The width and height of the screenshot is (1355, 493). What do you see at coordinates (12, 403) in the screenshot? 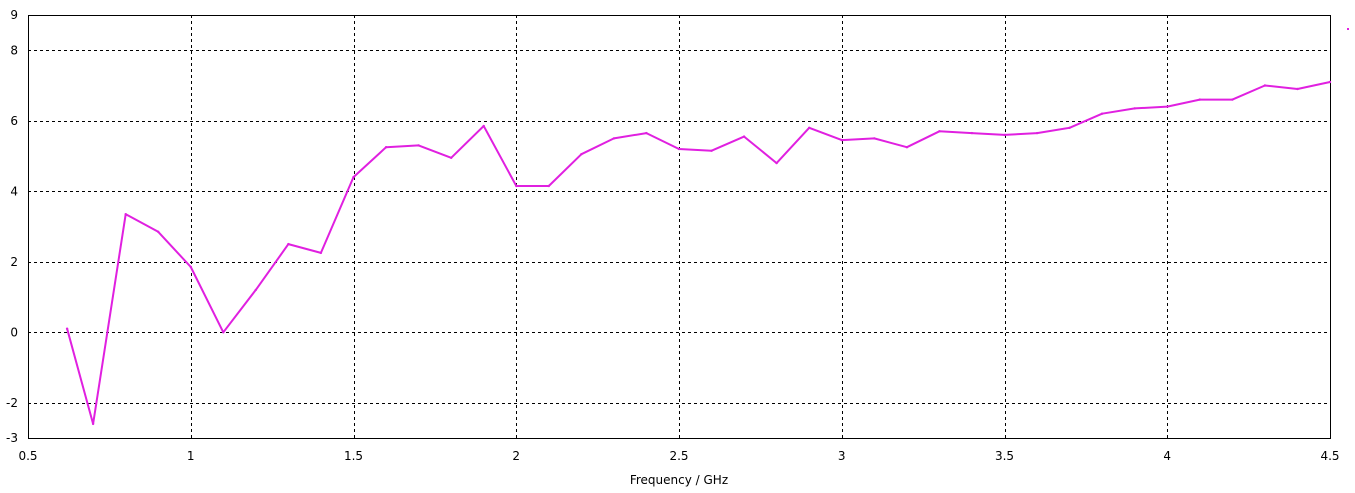
I see `y-tick-label: -2` at bounding box center [12, 403].